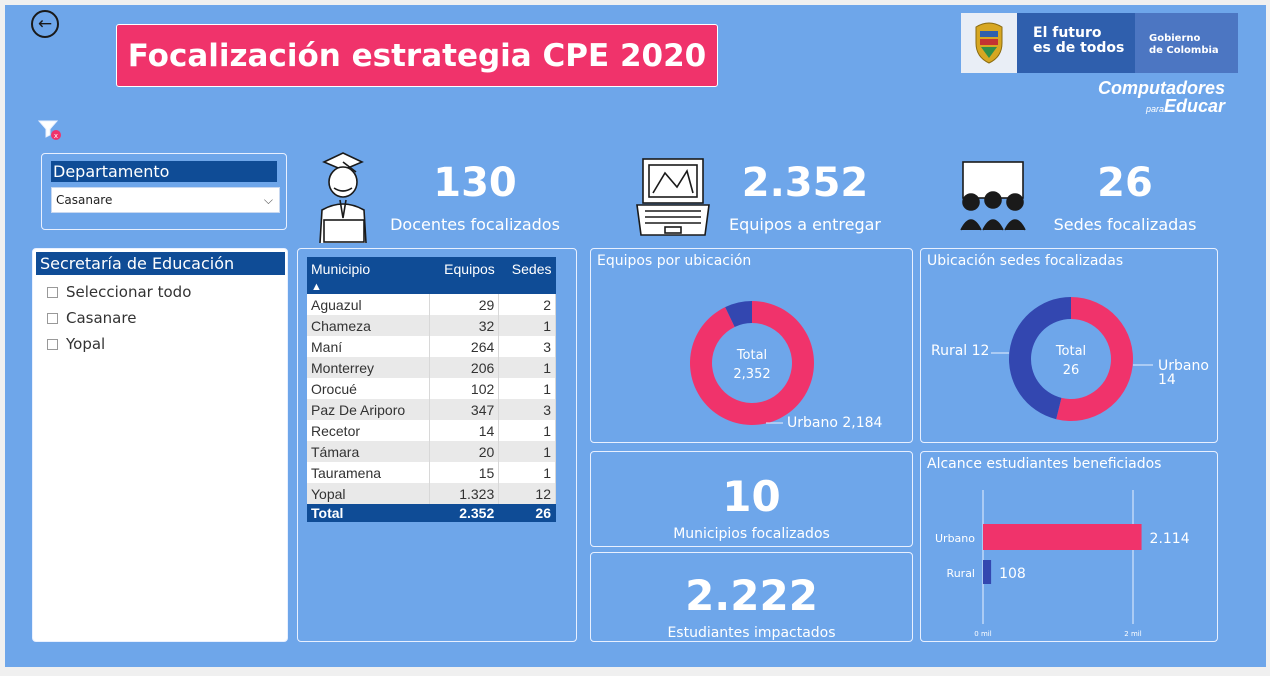 This screenshot has height=676, width=1270. I want to click on total-label: Total, so click(368, 513).